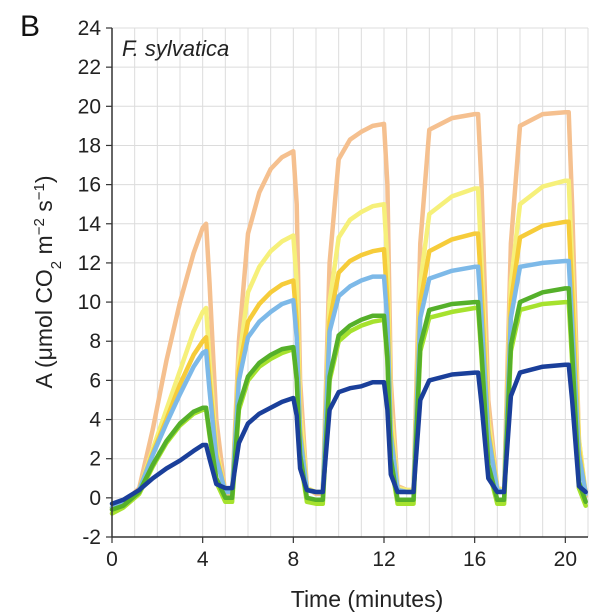 The image size is (602, 616). I want to click on y-tick-label: 14, so click(90, 224).